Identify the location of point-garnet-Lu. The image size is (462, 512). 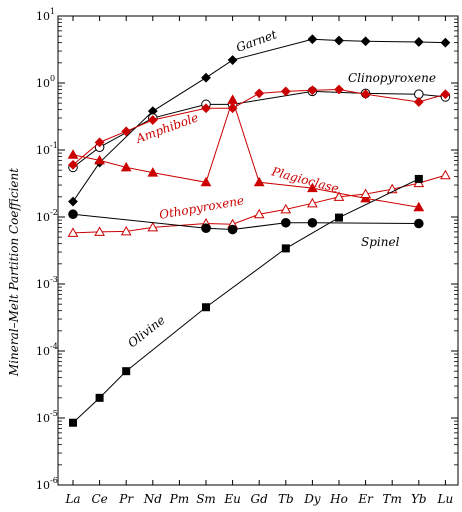
(445, 42).